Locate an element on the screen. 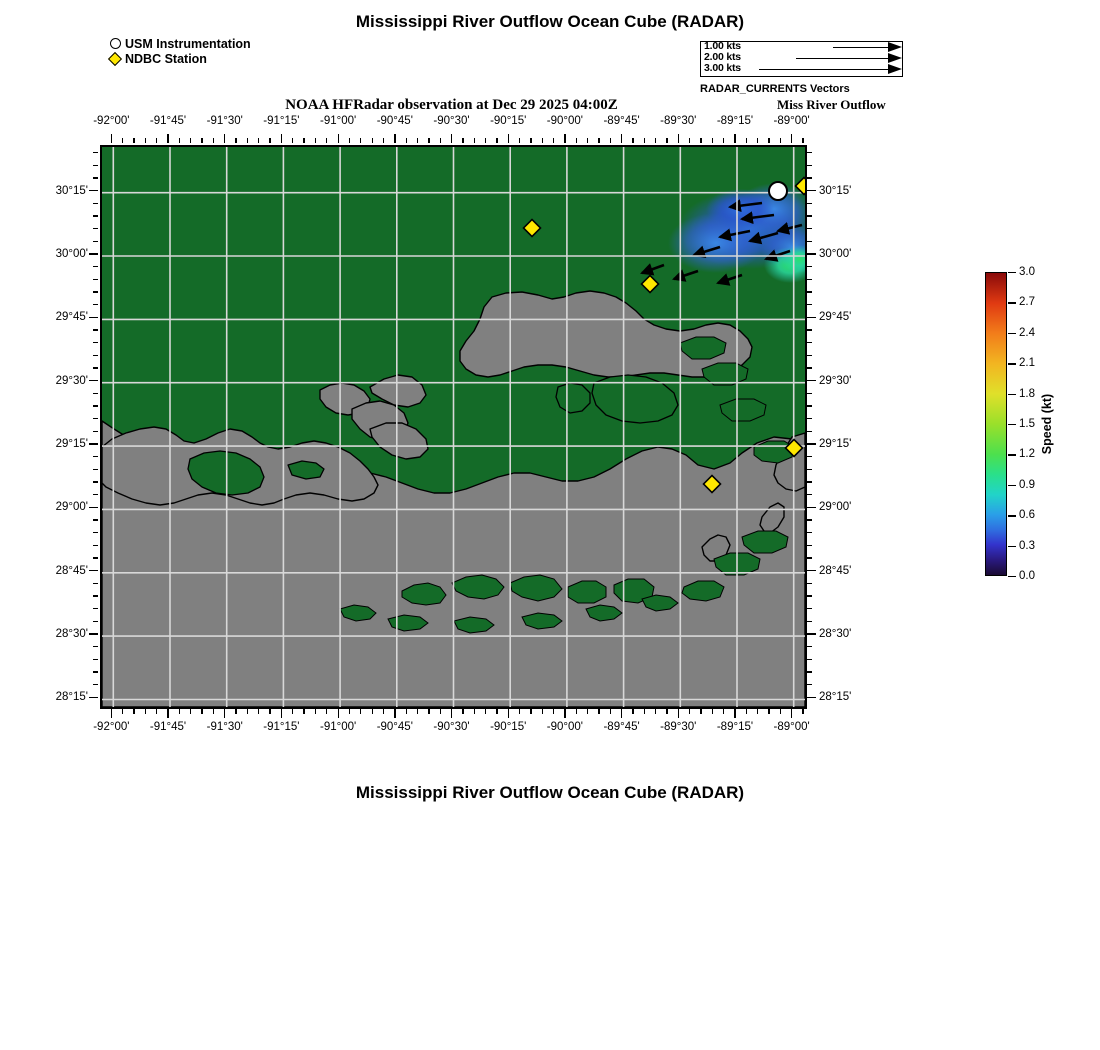  vector-scale-label: 3.00 kts is located at coordinates (722, 68).